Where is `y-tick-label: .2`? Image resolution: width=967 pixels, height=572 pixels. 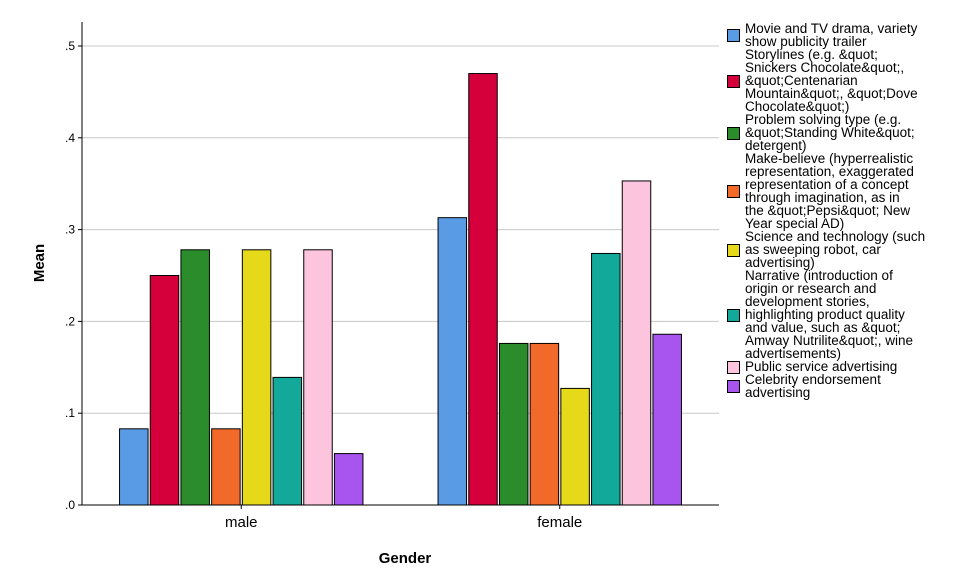
y-tick-label: .2 is located at coordinates (70, 321).